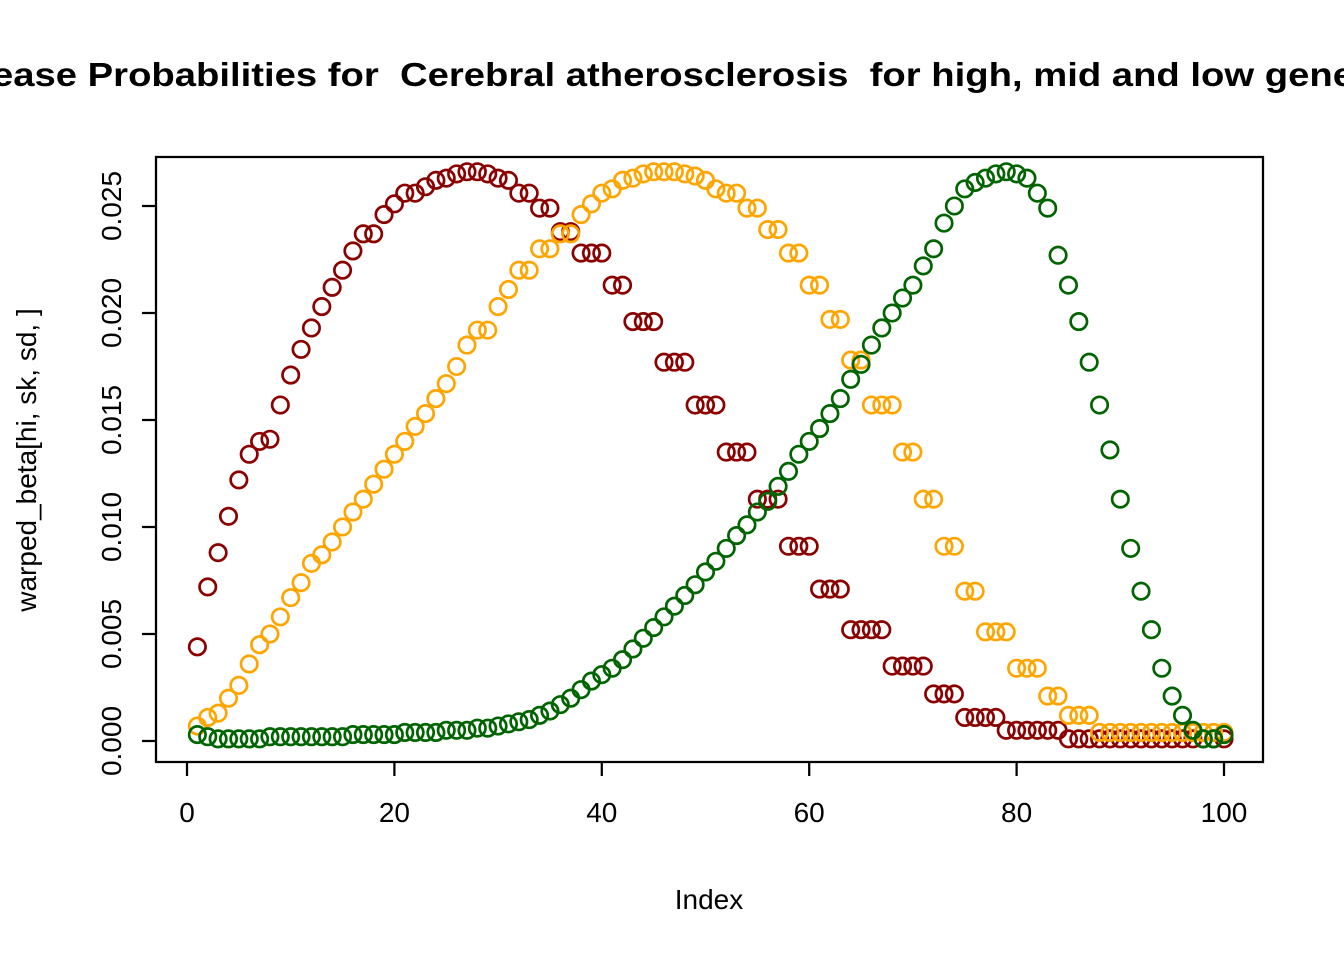 The height and width of the screenshot is (960, 1344). Describe the element at coordinates (809, 812) in the screenshot. I see `x-tick-label: 60` at that location.